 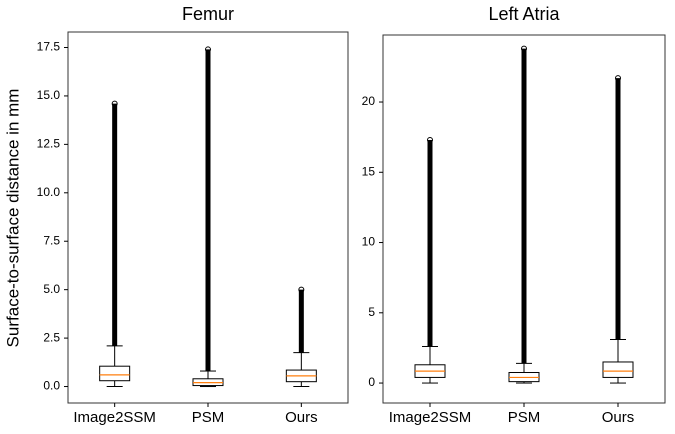 What do you see at coordinates (369, 171) in the screenshot?
I see `y-tick-label: 15` at bounding box center [369, 171].